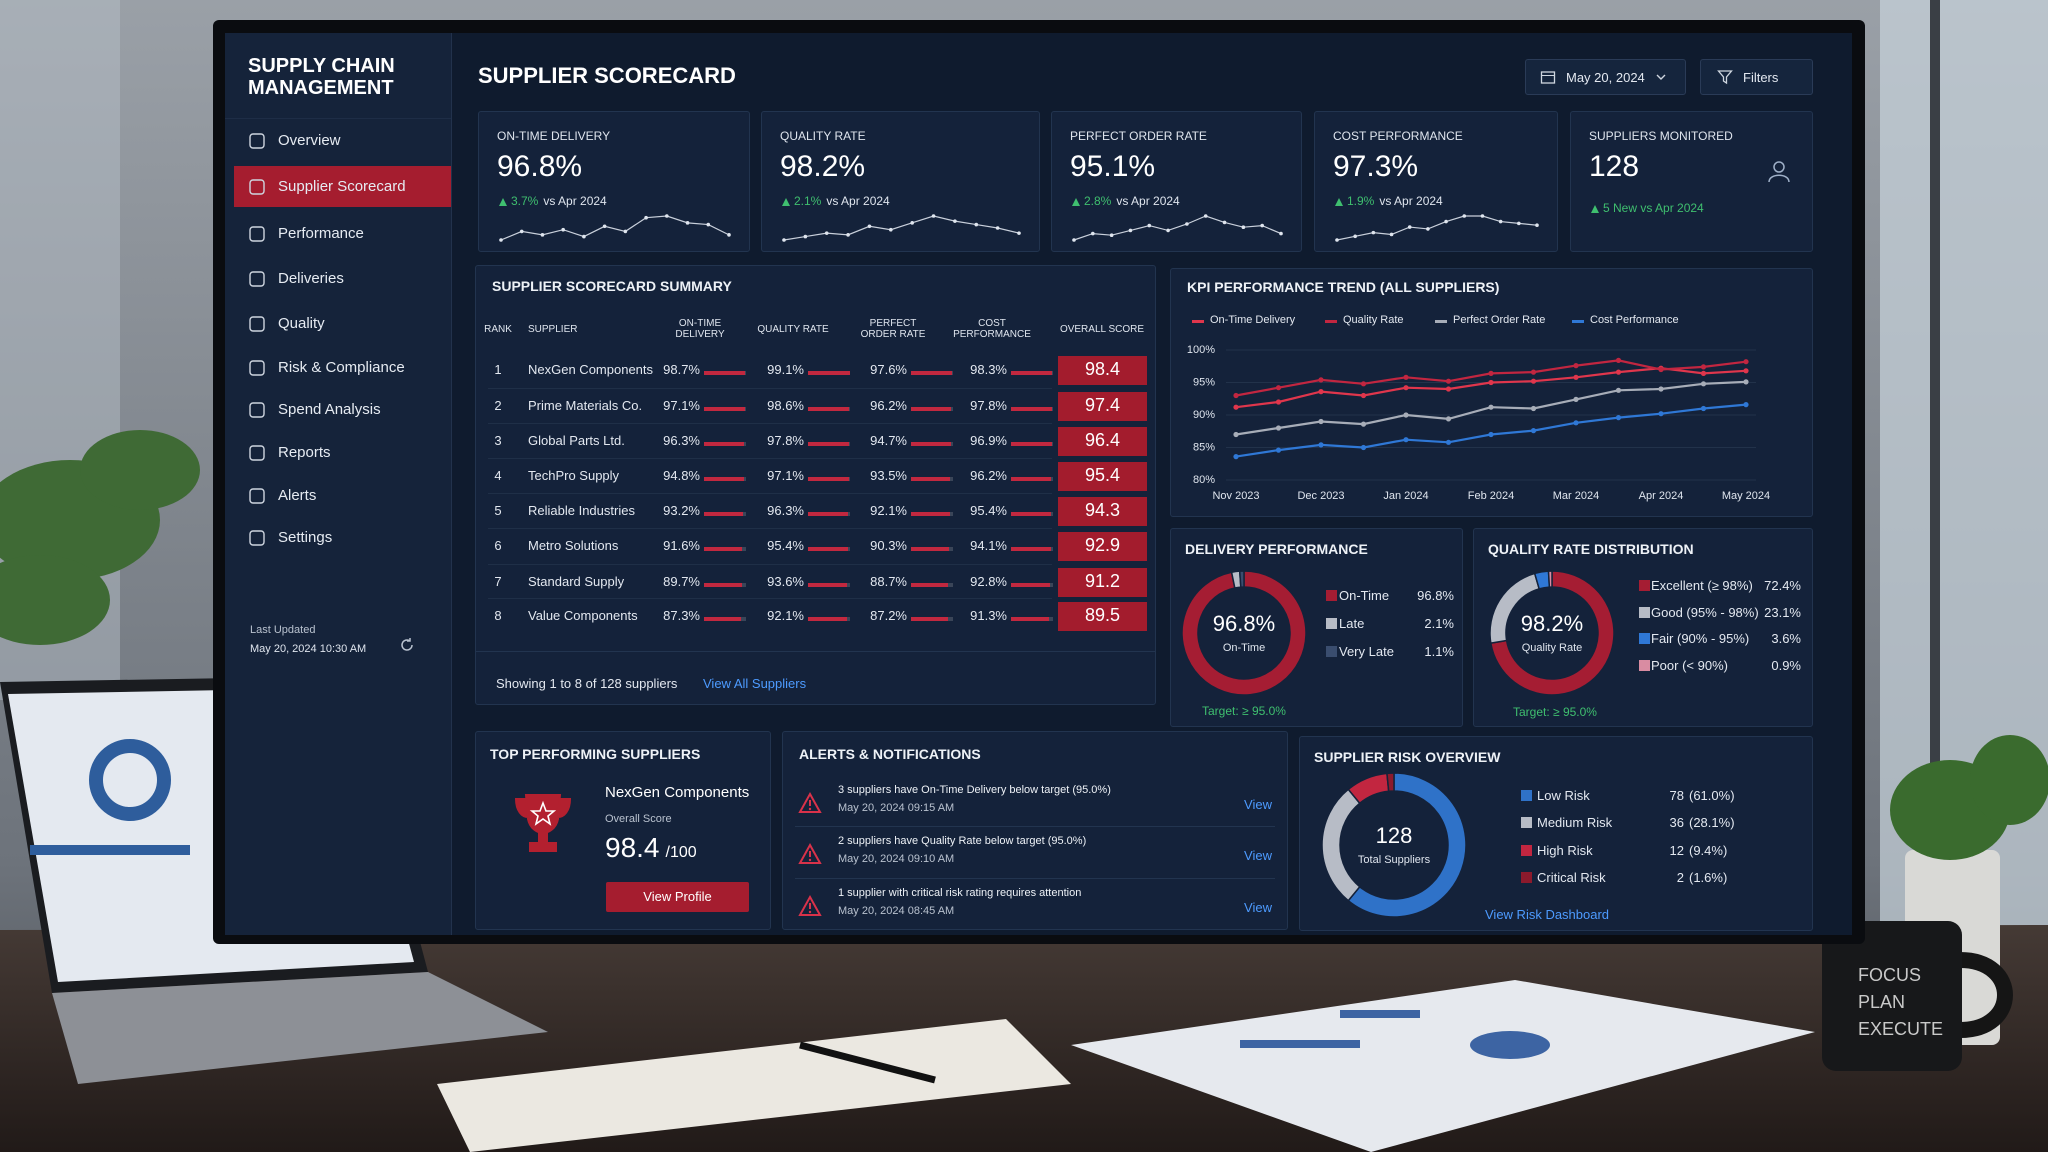  I want to click on metric-value: 87.2%, so click(888, 615).